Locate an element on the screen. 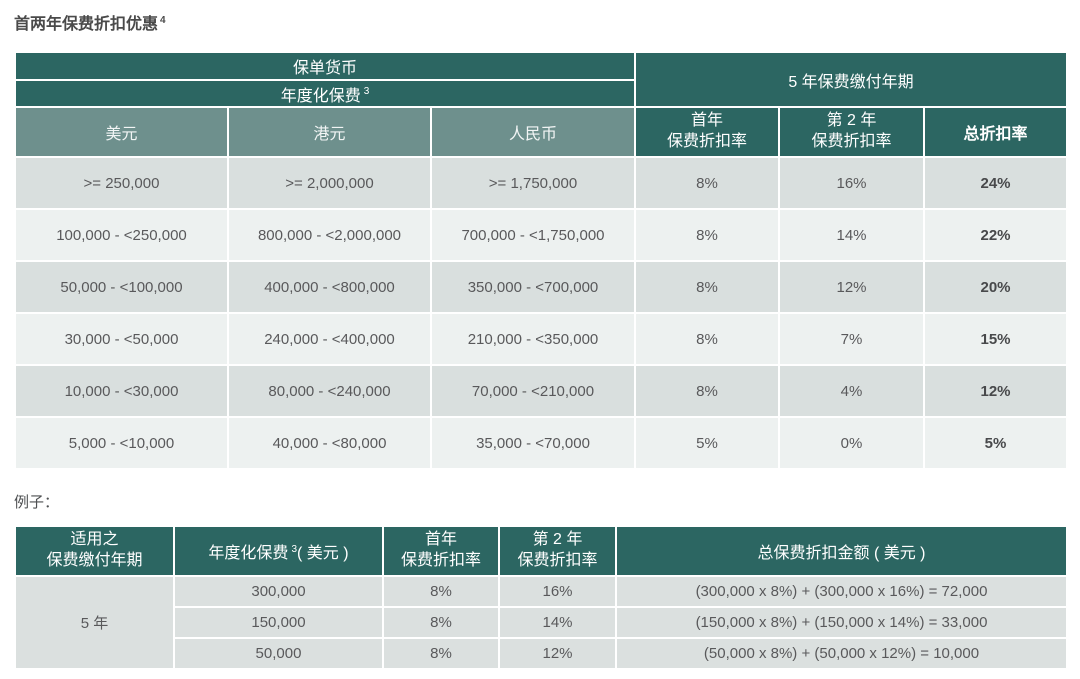 Image resolution: width=1080 pixels, height=679 pixels. header-policy-currency: 保单货币 is located at coordinates (325, 66).